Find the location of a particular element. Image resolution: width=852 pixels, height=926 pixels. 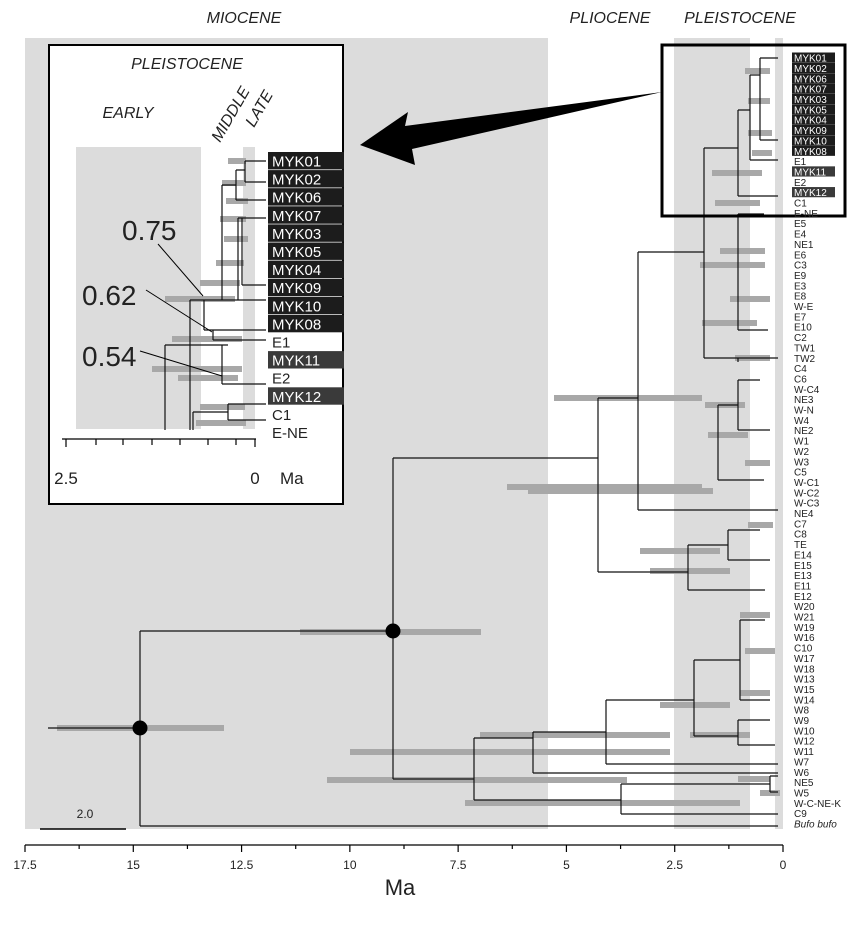

tip-label: C5 is located at coordinates (800, 473).